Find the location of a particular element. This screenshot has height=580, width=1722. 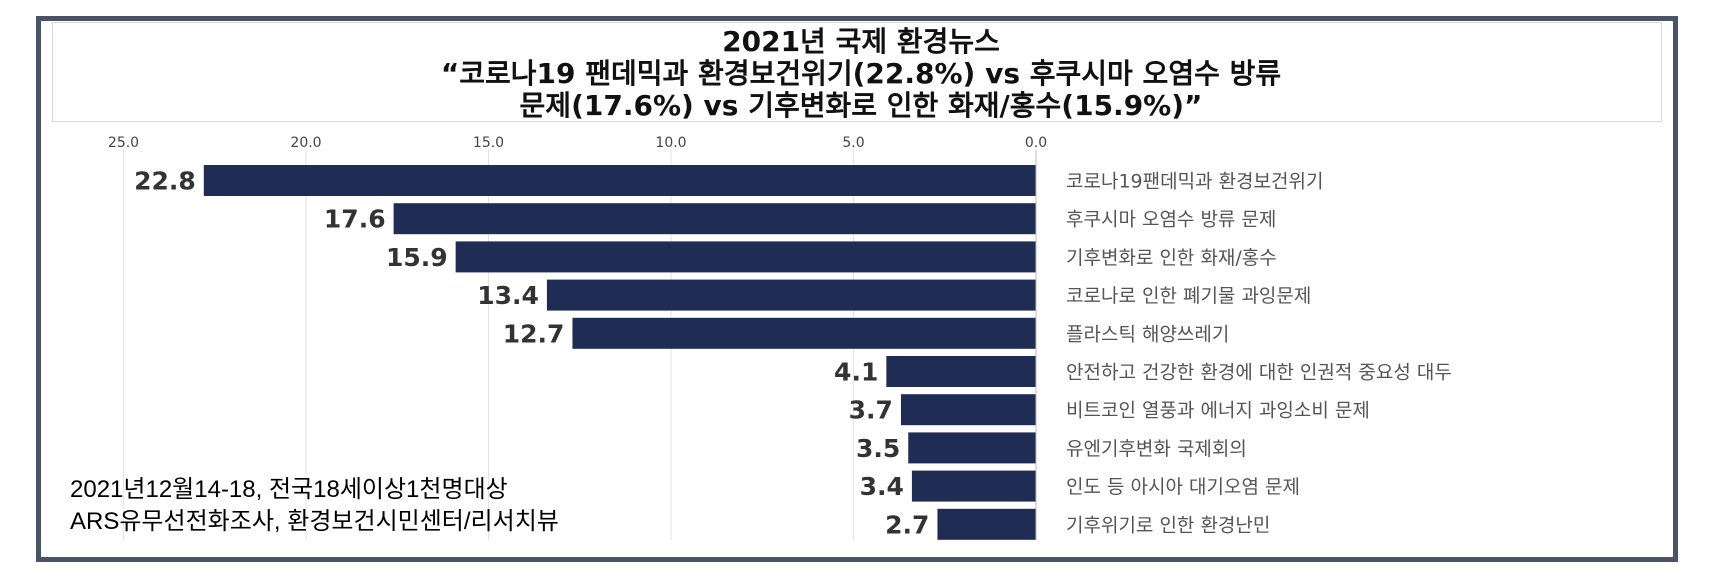

category-label: 코로나로 인한 폐기물 과잉문제 is located at coordinates (1188, 296).